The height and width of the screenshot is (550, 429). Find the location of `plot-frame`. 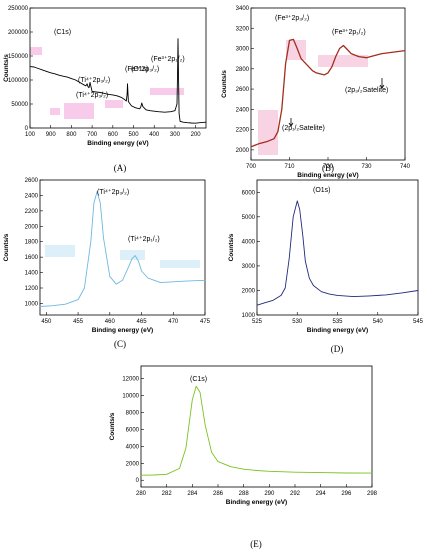

plot-frame is located at coordinates (256, 426).